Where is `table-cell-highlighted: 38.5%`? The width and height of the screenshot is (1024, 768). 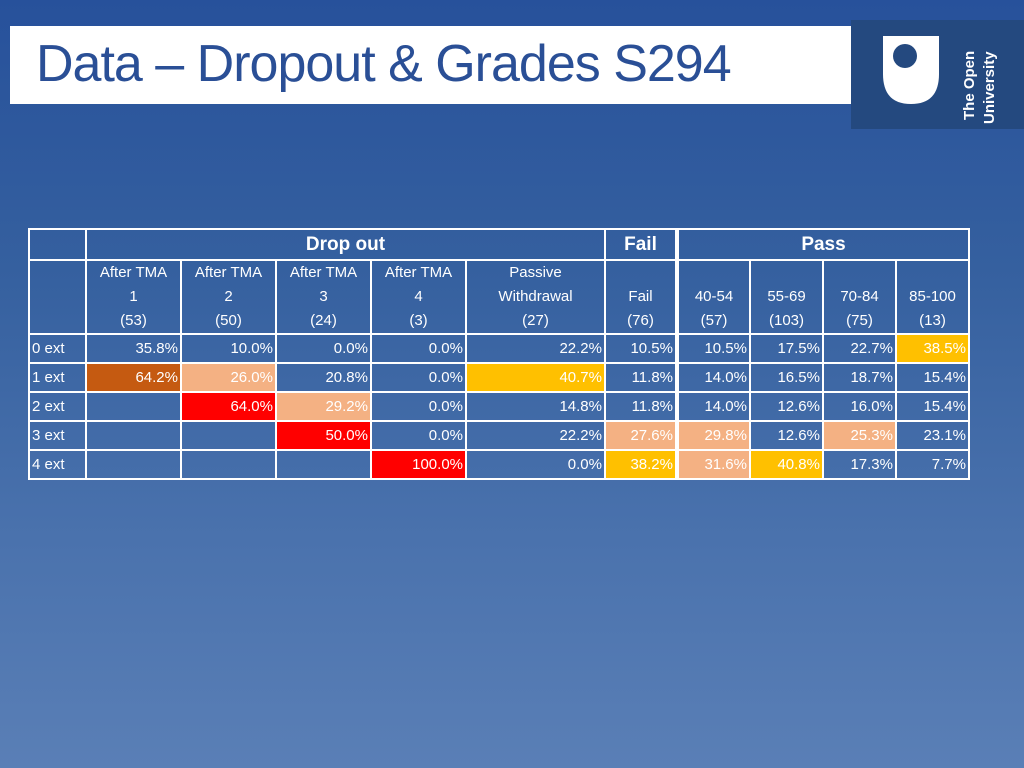 table-cell-highlighted: 38.5% is located at coordinates (932, 348).